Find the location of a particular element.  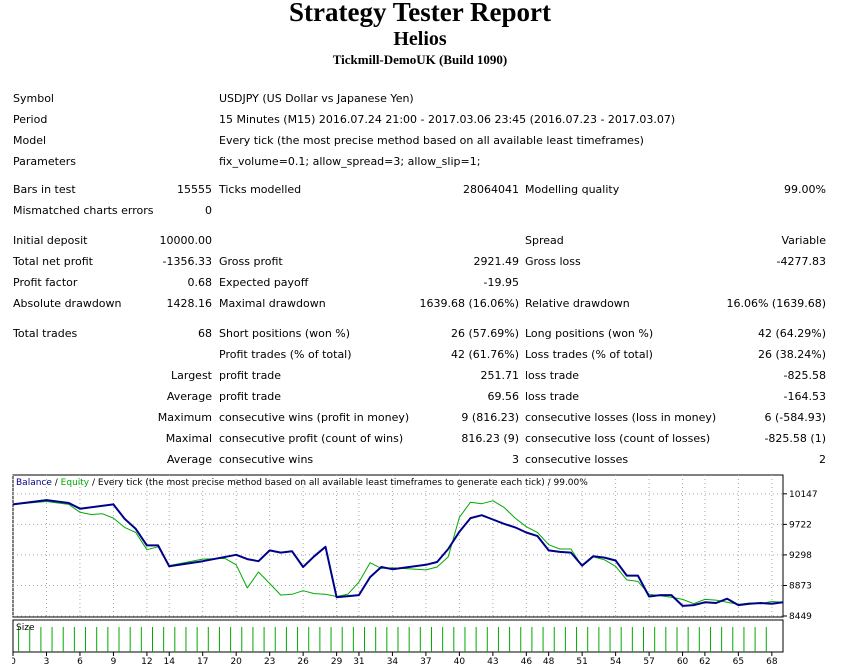

x-tick-label: 34 is located at coordinates (393, 661).